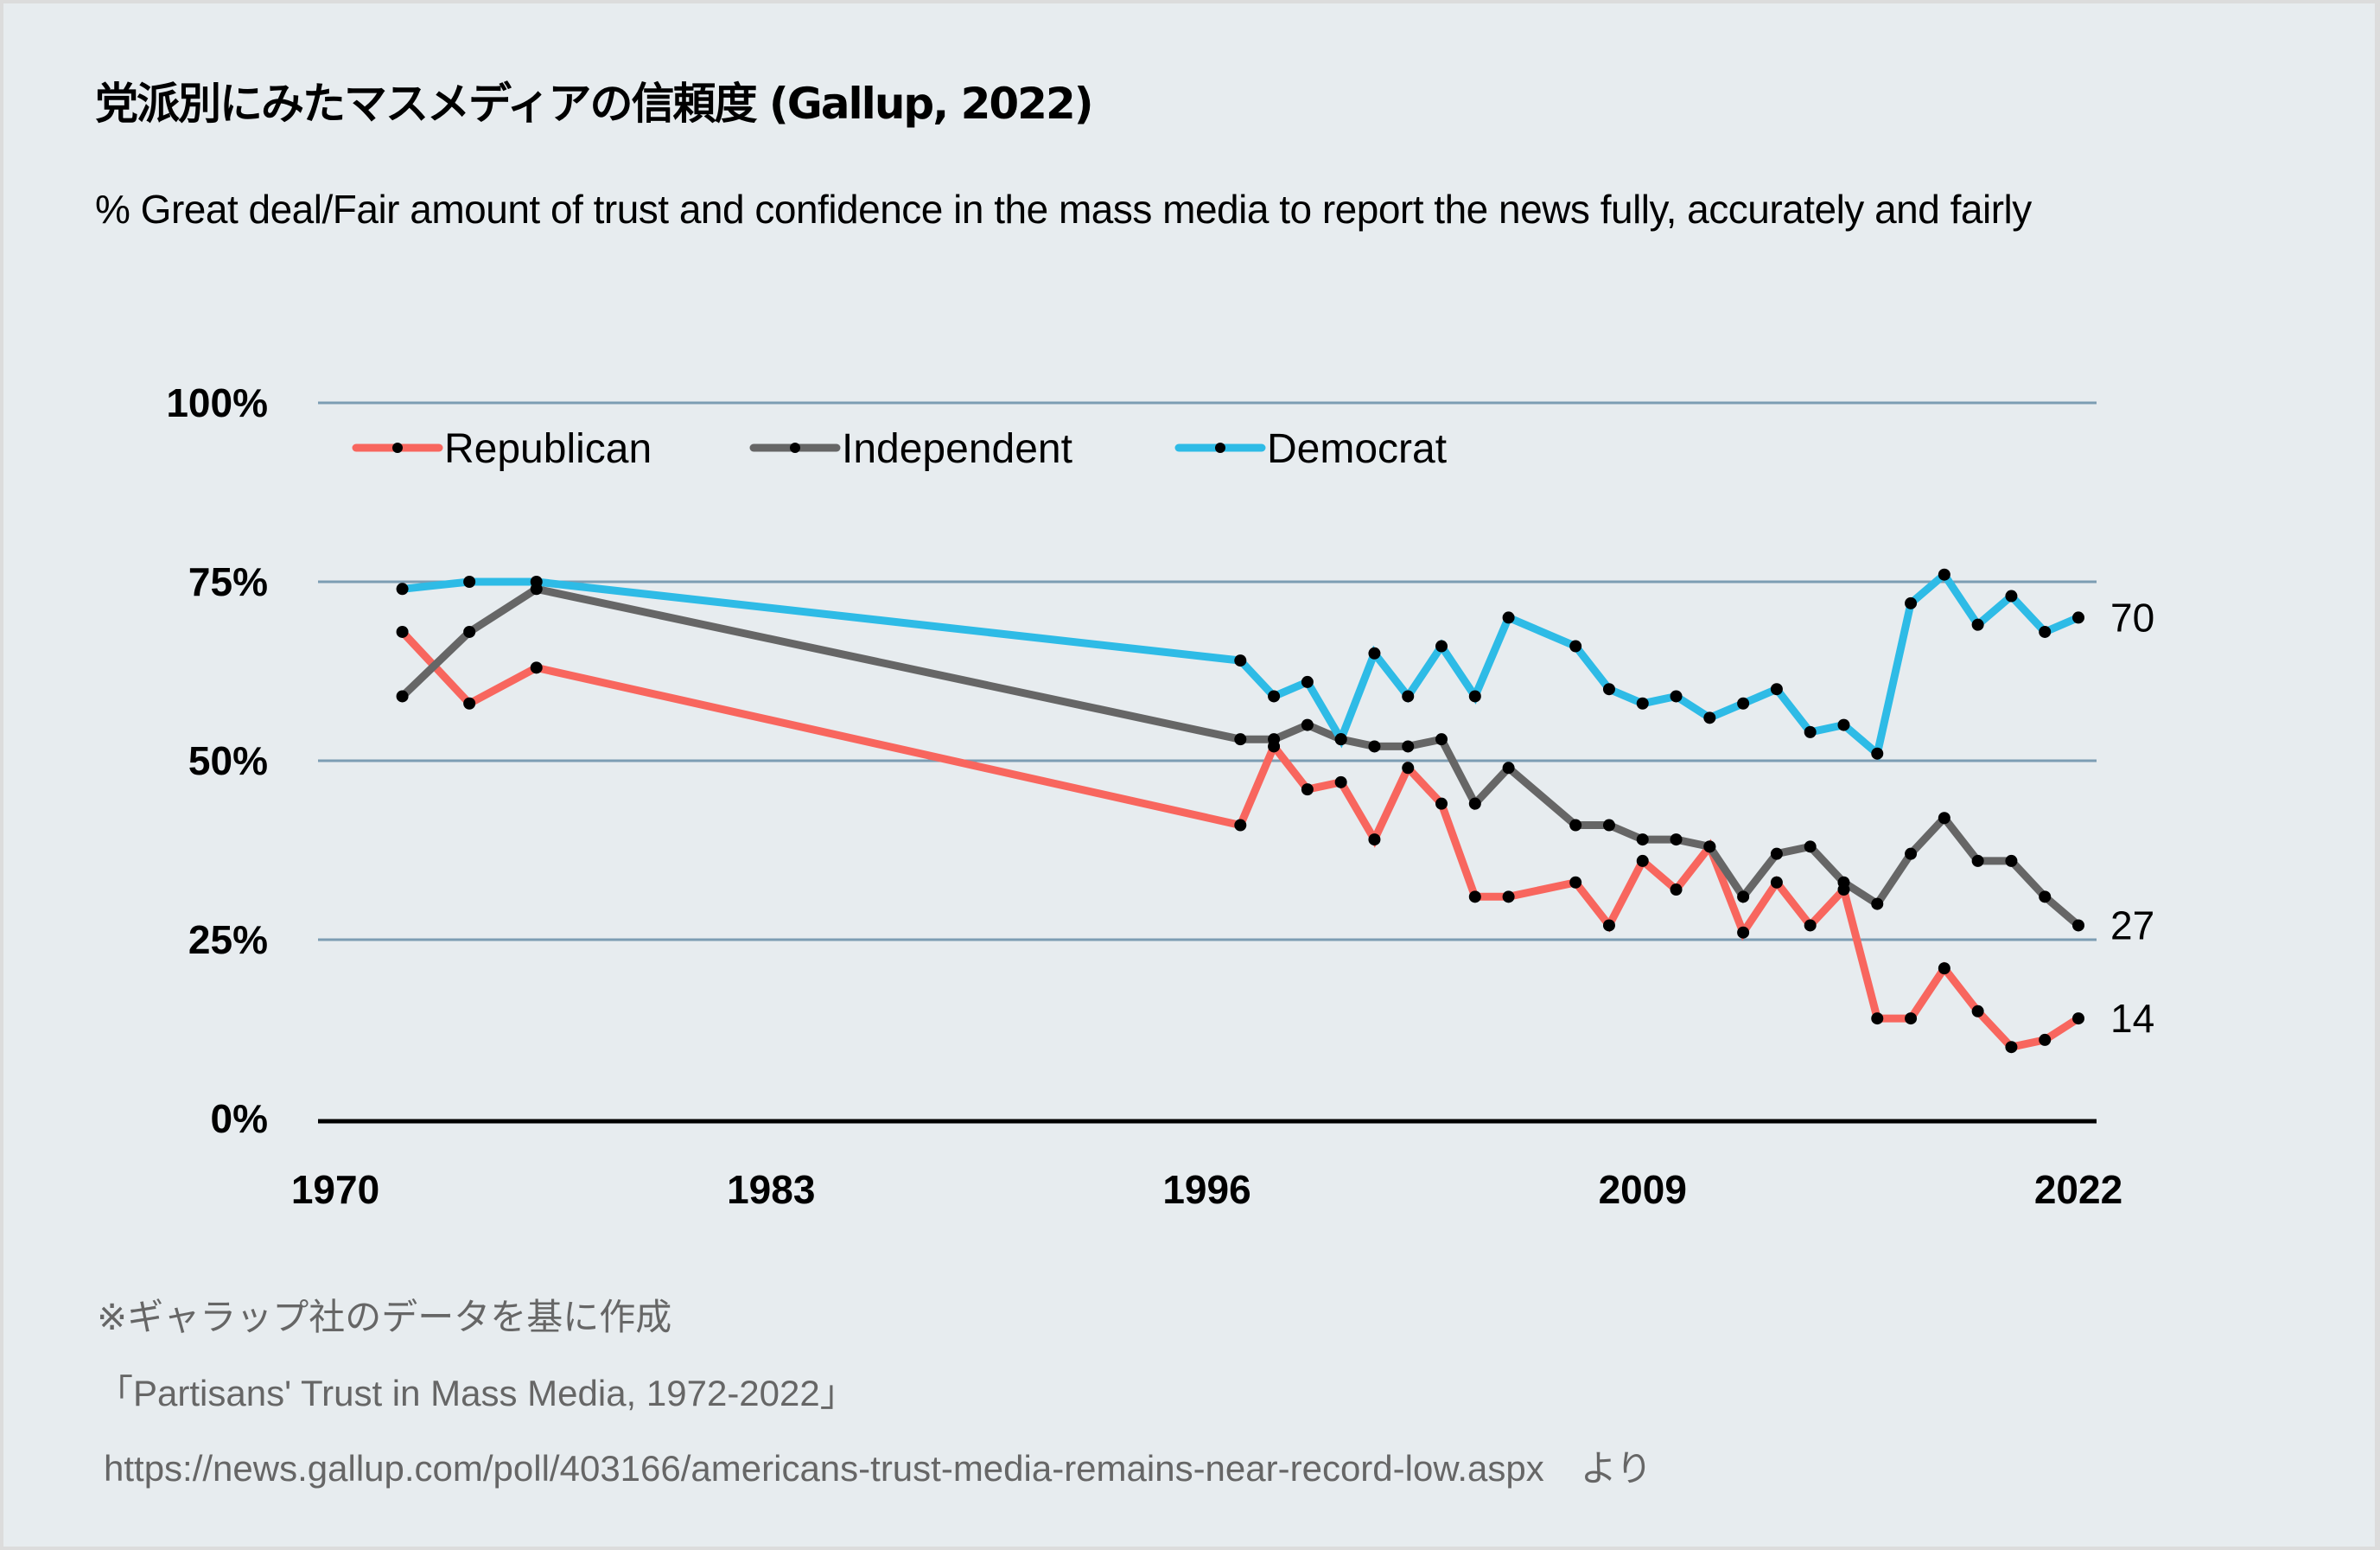  Describe the element at coordinates (2132, 925) in the screenshot. I see `end-label-independent: 27` at that location.